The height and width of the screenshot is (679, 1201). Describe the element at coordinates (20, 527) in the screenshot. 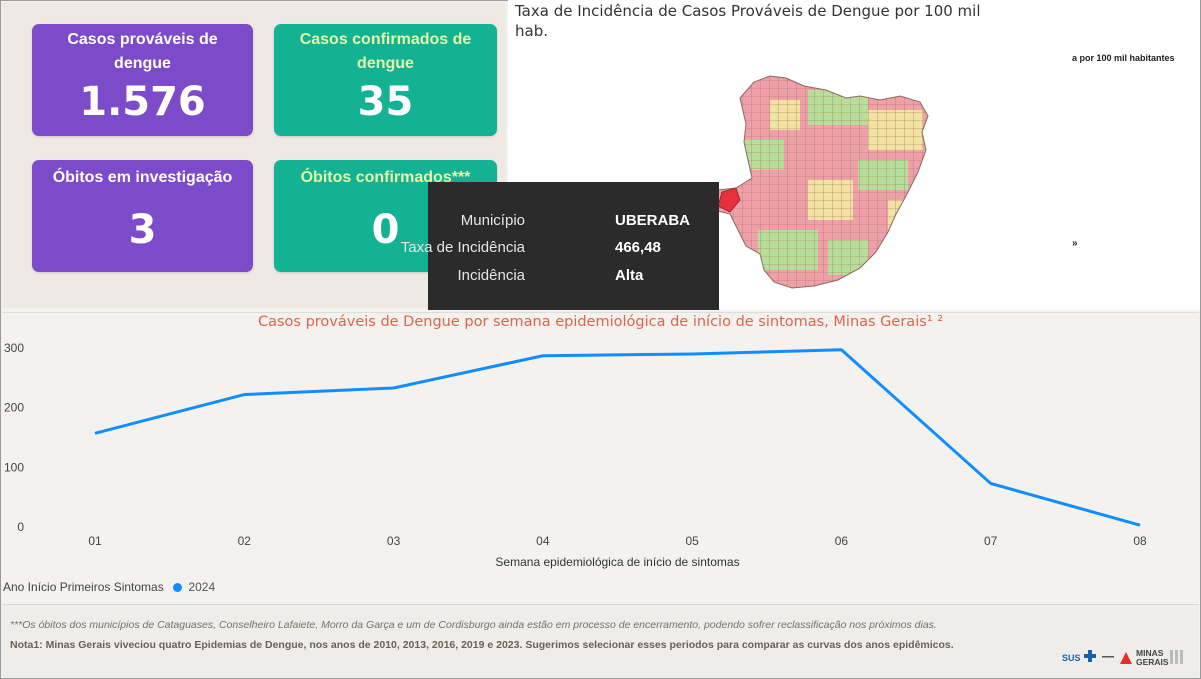

I see `y-tick-label: 0` at that location.